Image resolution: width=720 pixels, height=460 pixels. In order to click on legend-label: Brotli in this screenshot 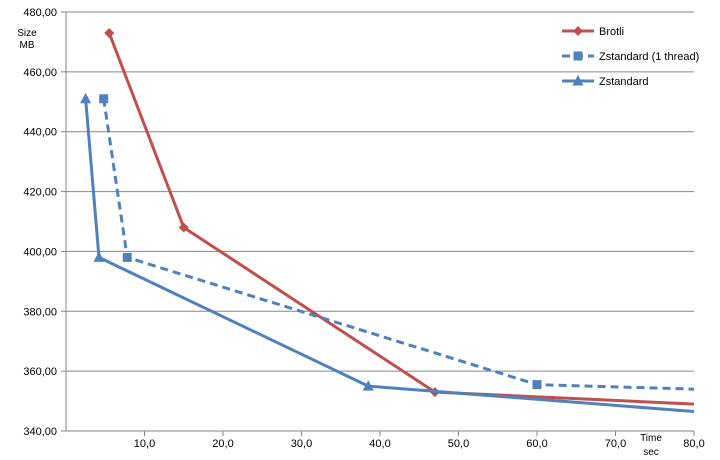, I will do `click(611, 32)`.